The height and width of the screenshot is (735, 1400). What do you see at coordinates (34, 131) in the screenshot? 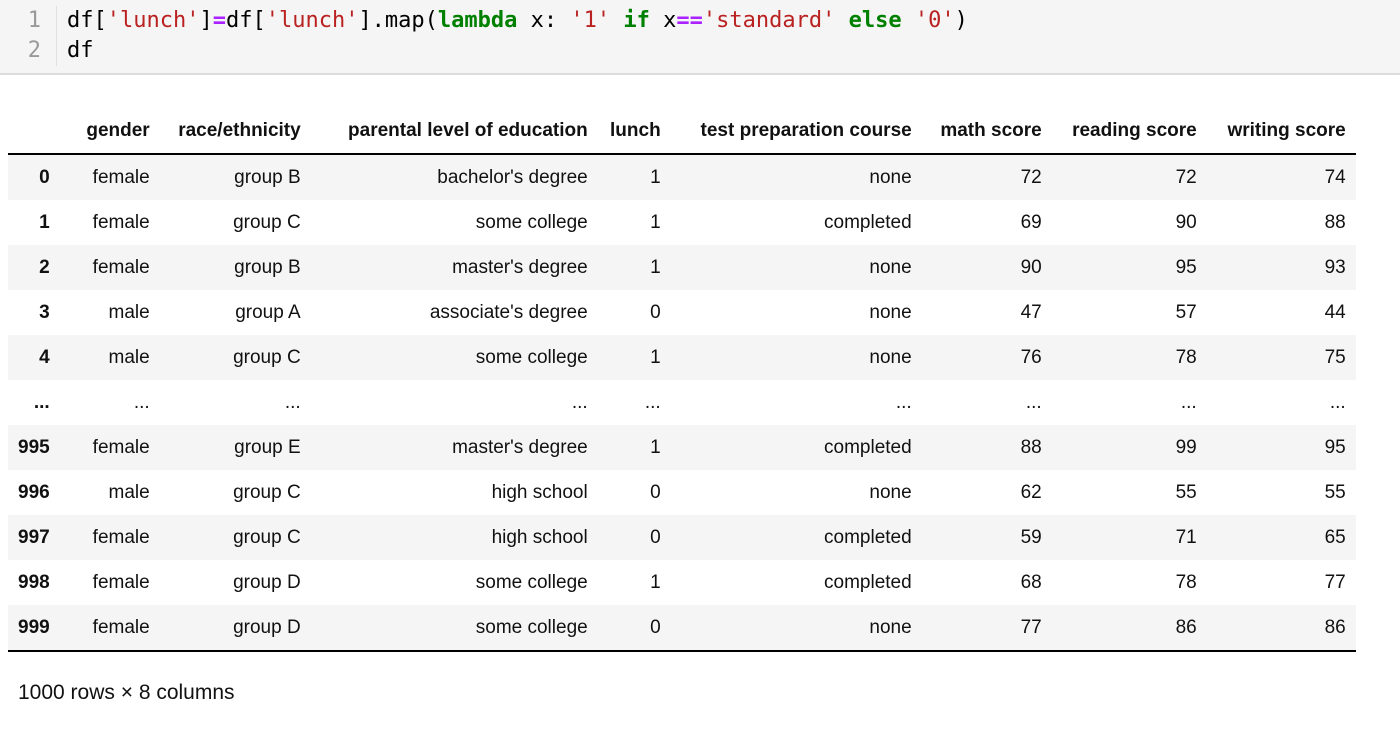
I see `index-column-header` at bounding box center [34, 131].